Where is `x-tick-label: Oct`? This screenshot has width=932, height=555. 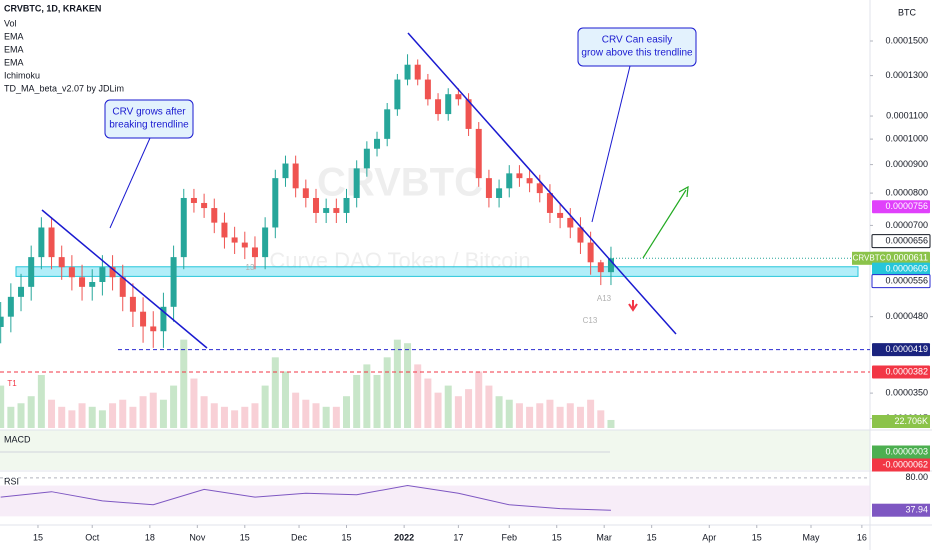 x-tick-label: Oct is located at coordinates (92, 537).